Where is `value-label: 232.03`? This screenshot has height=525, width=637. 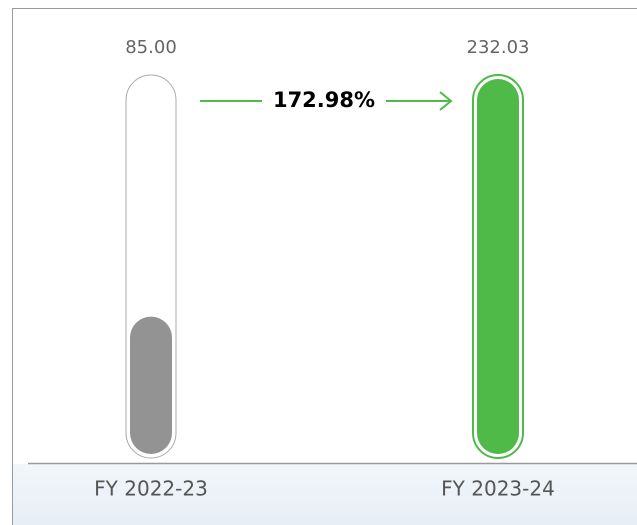 value-label: 232.03 is located at coordinates (498, 47).